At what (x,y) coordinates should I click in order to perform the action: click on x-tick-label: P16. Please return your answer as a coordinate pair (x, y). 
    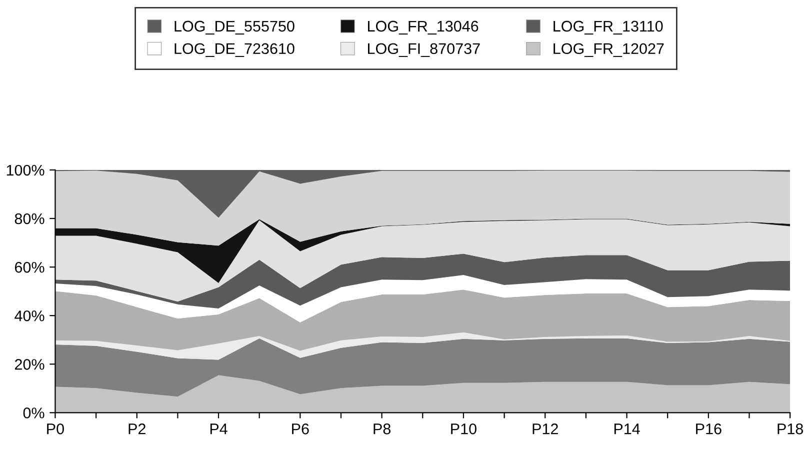
    Looking at the image, I should click on (709, 428).